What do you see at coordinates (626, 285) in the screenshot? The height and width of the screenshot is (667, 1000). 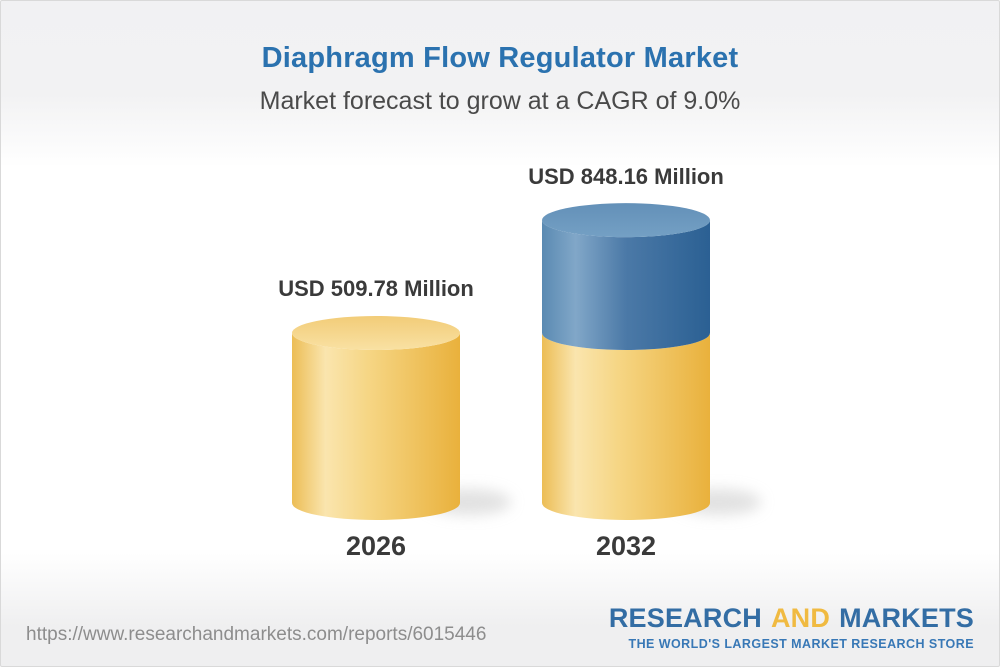 I see `cylinder-2032-growth-body` at bounding box center [626, 285].